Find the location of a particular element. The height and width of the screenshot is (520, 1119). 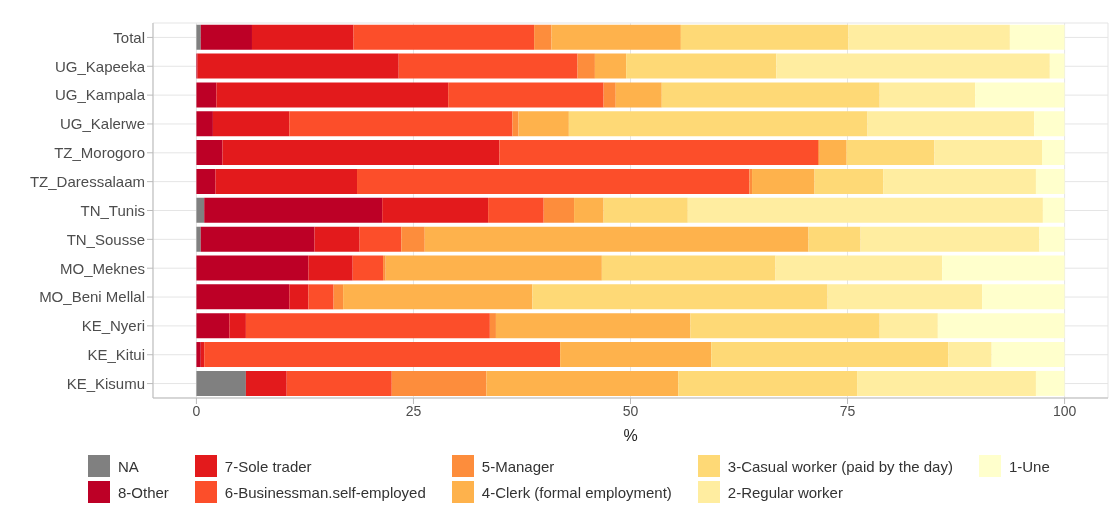

x-tick-label: 25 is located at coordinates (413, 410).